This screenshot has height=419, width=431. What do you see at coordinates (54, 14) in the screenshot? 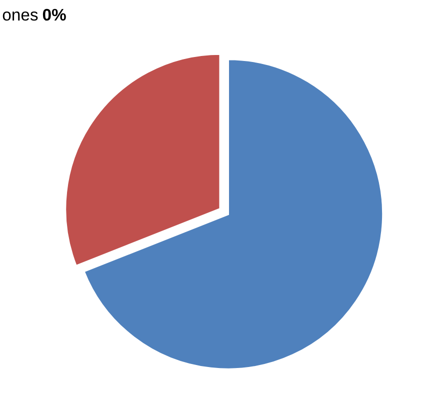
I see `text: 0%` at bounding box center [54, 14].